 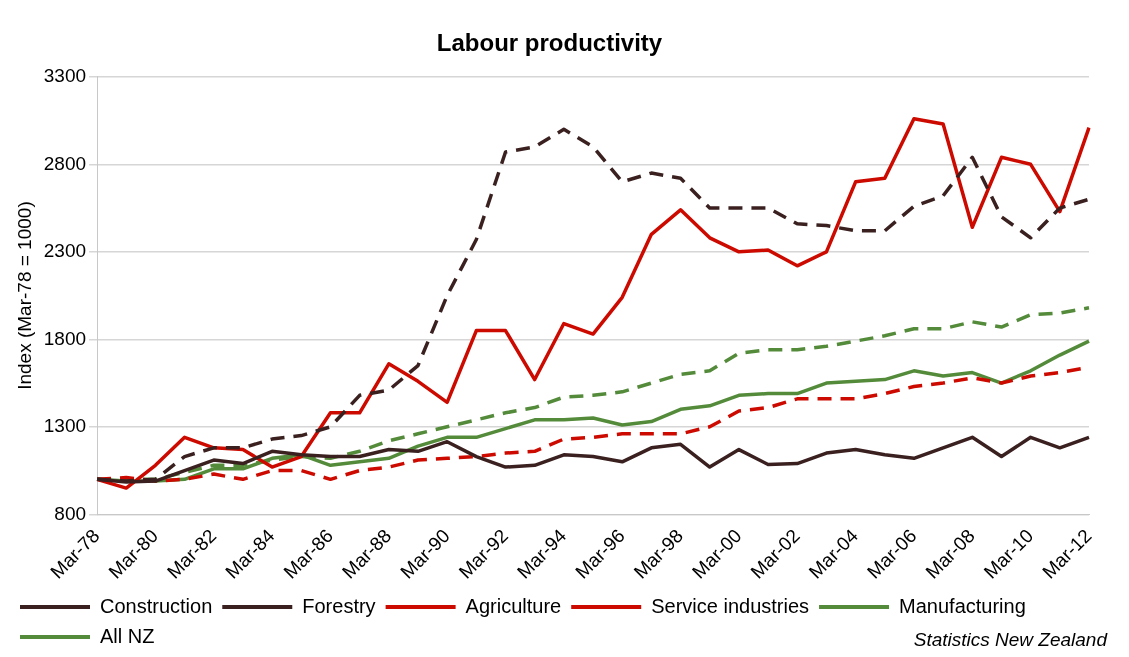 I want to click on legend-label: Manufacturing, so click(x=962, y=605).